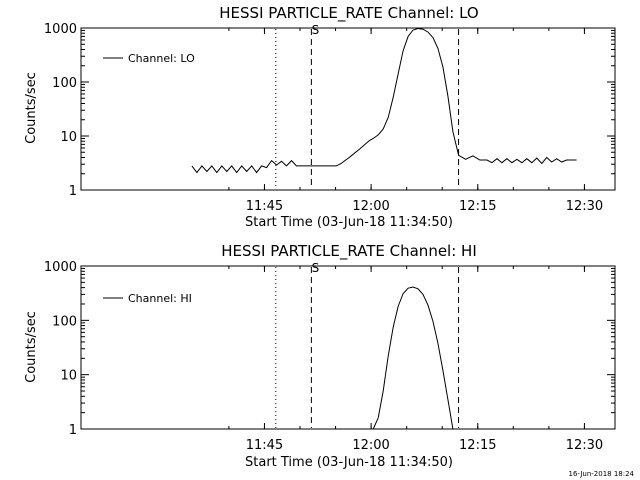 The width and height of the screenshot is (640, 480). What do you see at coordinates (349, 251) in the screenshot?
I see `chart-title: HESSI PARTICLE_RATE Channel: HI` at bounding box center [349, 251].